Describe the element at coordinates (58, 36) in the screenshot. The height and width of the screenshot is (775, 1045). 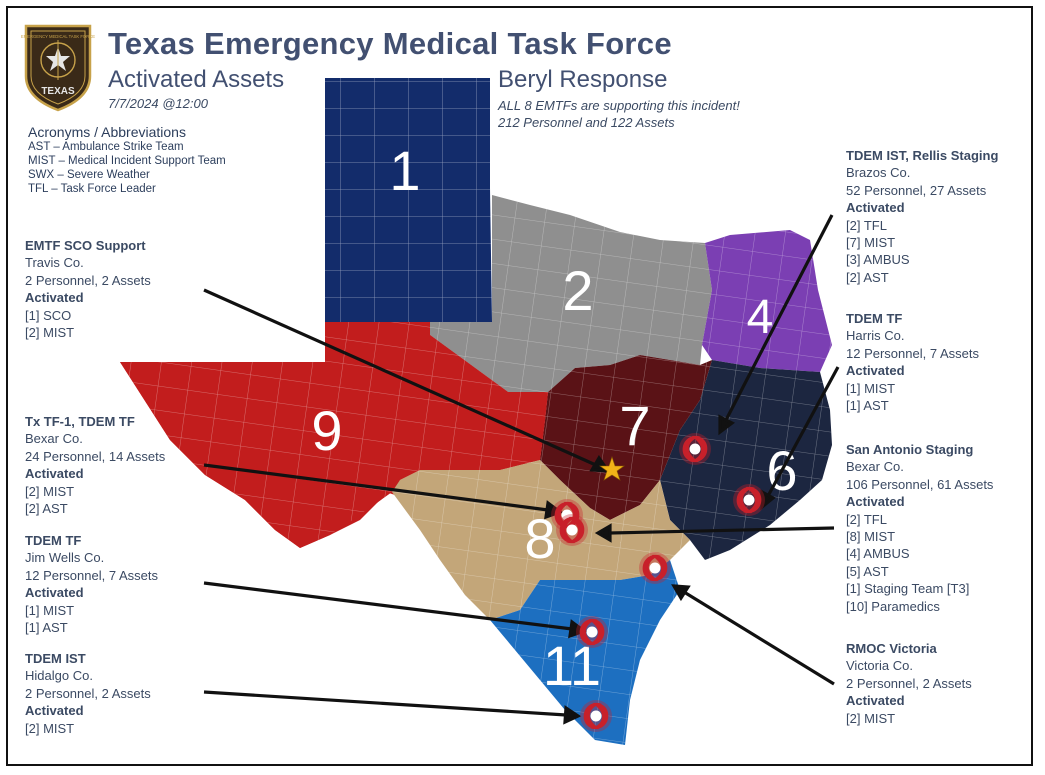
I see `logo-text-top: EMERGENCY MEDICAL TASK FORCE` at that location.